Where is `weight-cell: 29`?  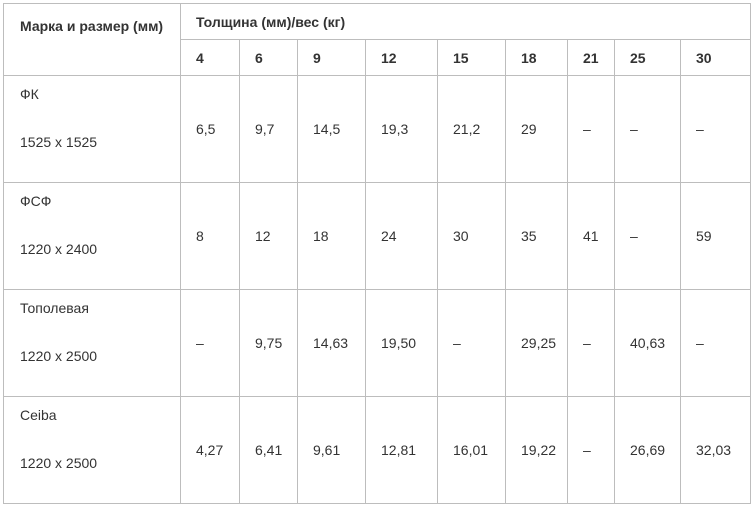
weight-cell: 29 is located at coordinates (536, 129).